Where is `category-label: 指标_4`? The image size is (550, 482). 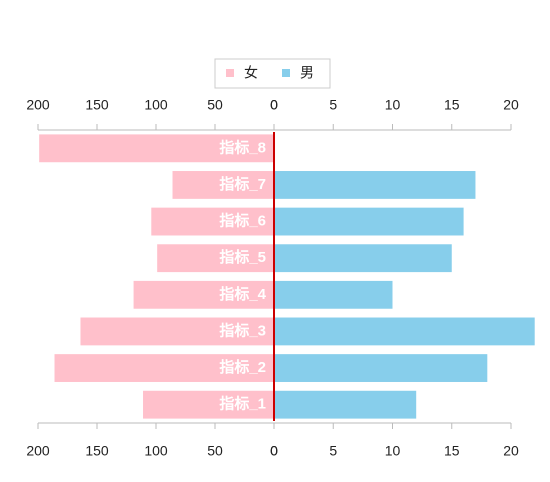
category-label: 指标_4 is located at coordinates (242, 294).